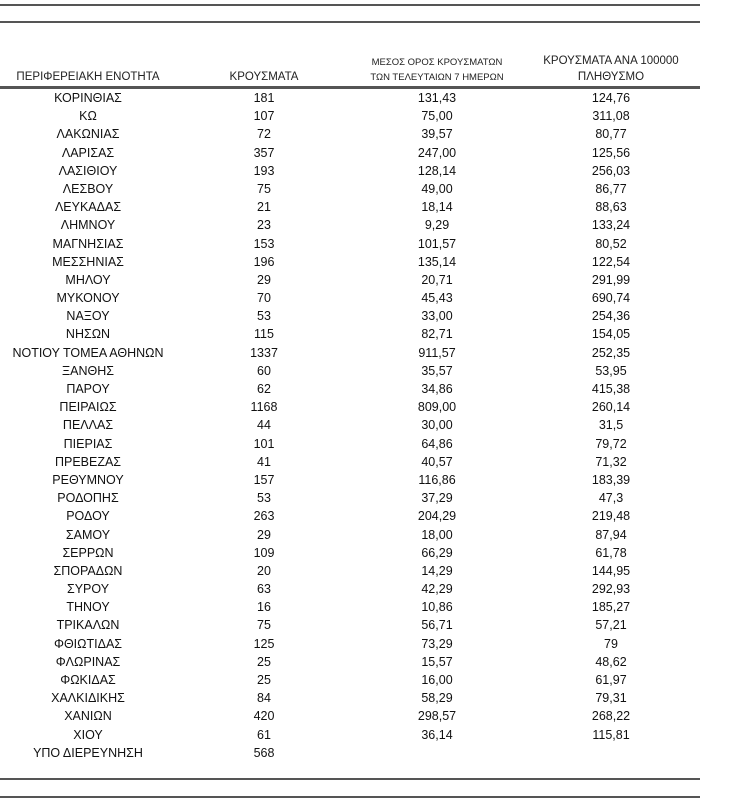 The image size is (734, 811). Describe the element at coordinates (611, 170) in the screenshot. I see `per100k-cell: 256,03` at that location.